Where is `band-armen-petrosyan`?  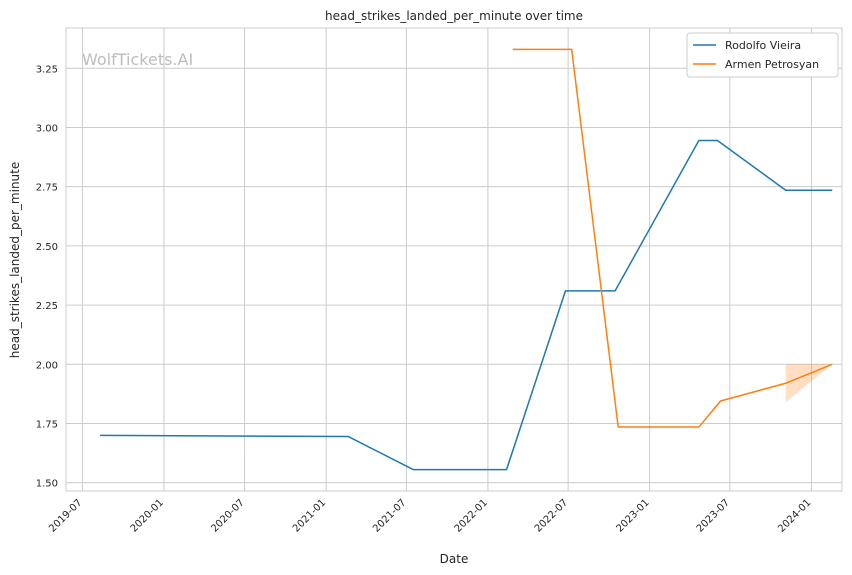
band-armen-petrosyan is located at coordinates (809, 383).